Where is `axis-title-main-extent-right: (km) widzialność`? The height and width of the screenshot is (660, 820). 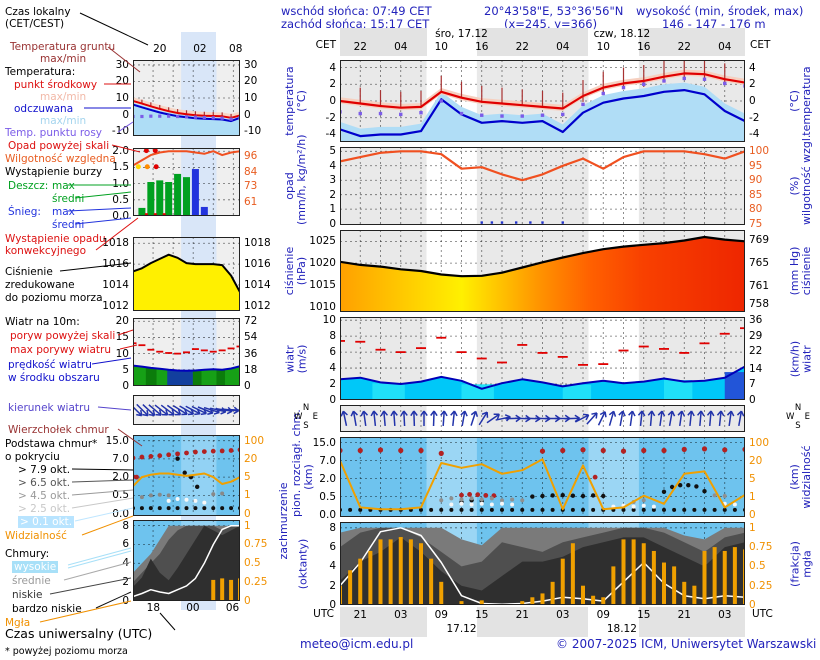 axis-title-main-extent-right: (km) widzialność is located at coordinates (800, 477).